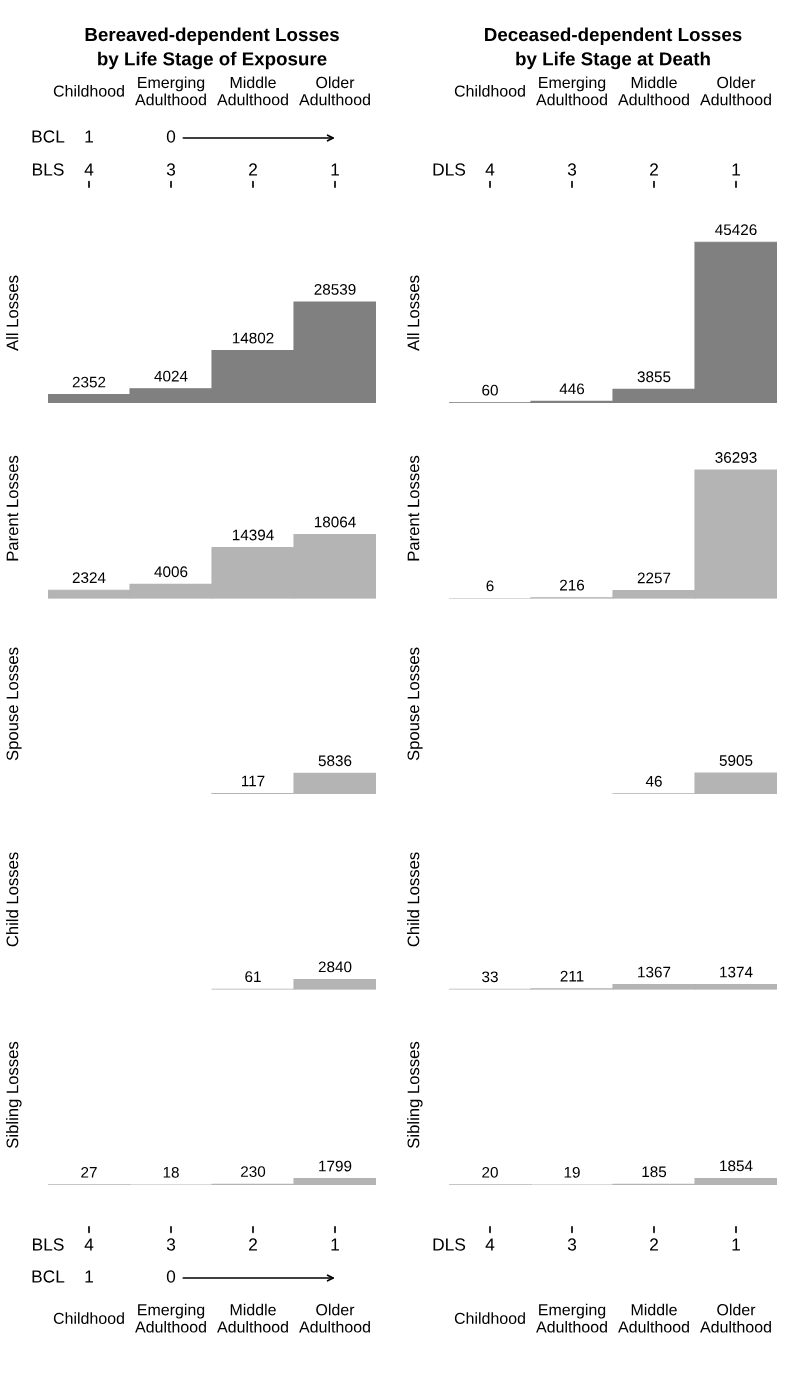 Image resolution: width=800 pixels, height=1400 pixels. What do you see at coordinates (212, 48) in the screenshot?
I see `chart-title: Bereaved-dependent Losses by Life Stage of Exposure` at bounding box center [212, 48].